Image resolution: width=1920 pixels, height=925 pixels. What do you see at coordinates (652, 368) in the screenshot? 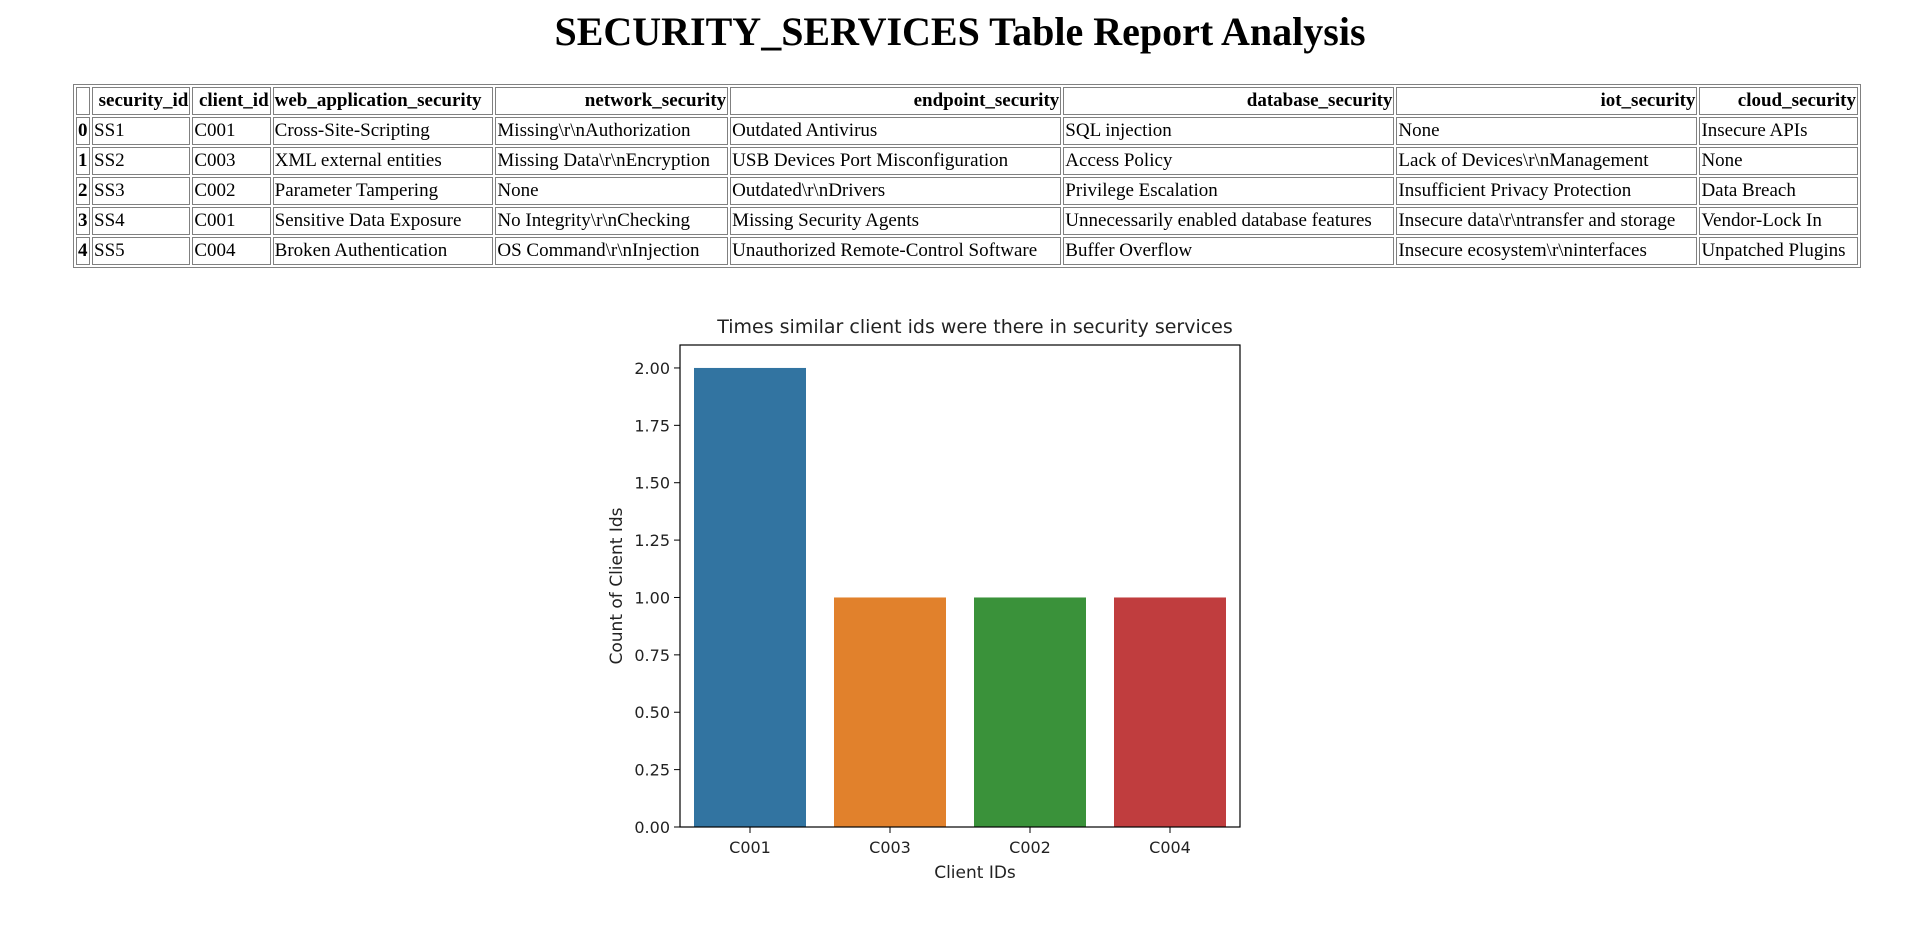
I see `y-tick-label: 2.00` at bounding box center [652, 368].